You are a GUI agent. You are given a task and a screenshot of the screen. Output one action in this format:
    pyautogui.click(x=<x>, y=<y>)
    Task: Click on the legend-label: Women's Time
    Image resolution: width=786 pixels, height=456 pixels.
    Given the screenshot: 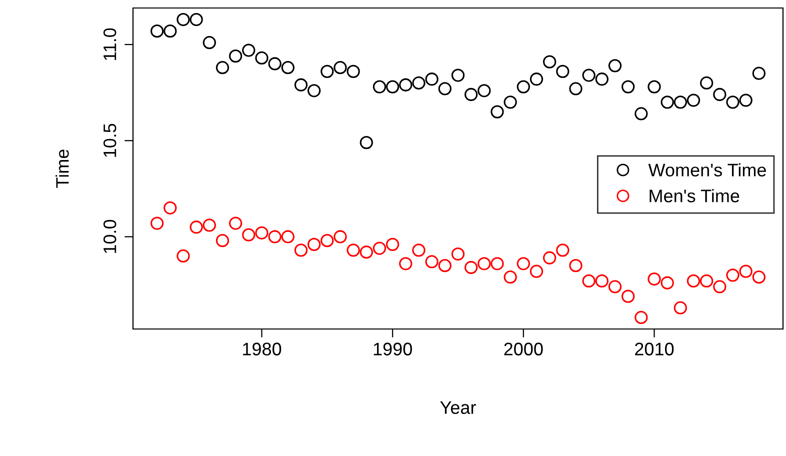 What is the action you would take?
    pyautogui.click(x=707, y=169)
    